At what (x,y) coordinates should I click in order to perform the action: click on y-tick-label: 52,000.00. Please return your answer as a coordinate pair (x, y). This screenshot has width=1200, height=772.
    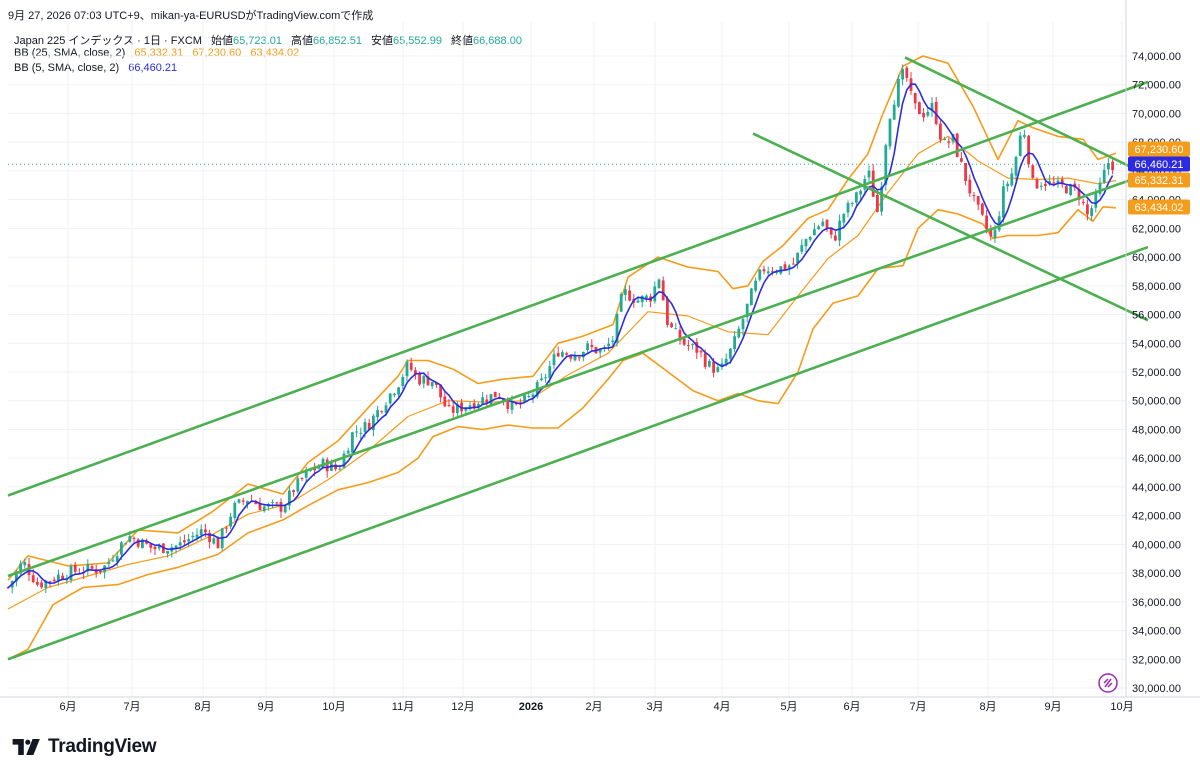
    Looking at the image, I should click on (1156, 373).